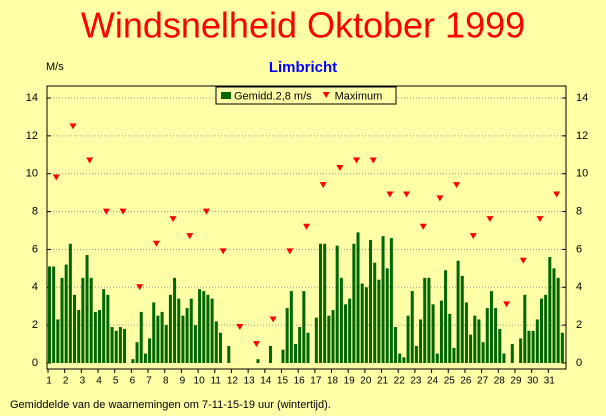  I want to click on x-tick-label: 14, so click(266, 381).